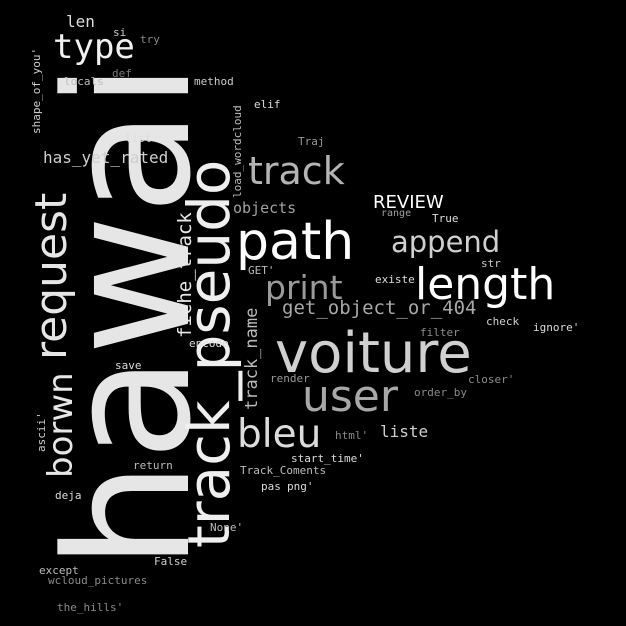 The width and height of the screenshot is (626, 626). Describe the element at coordinates (440, 392) in the screenshot. I see `word-order-by: order_by` at that location.